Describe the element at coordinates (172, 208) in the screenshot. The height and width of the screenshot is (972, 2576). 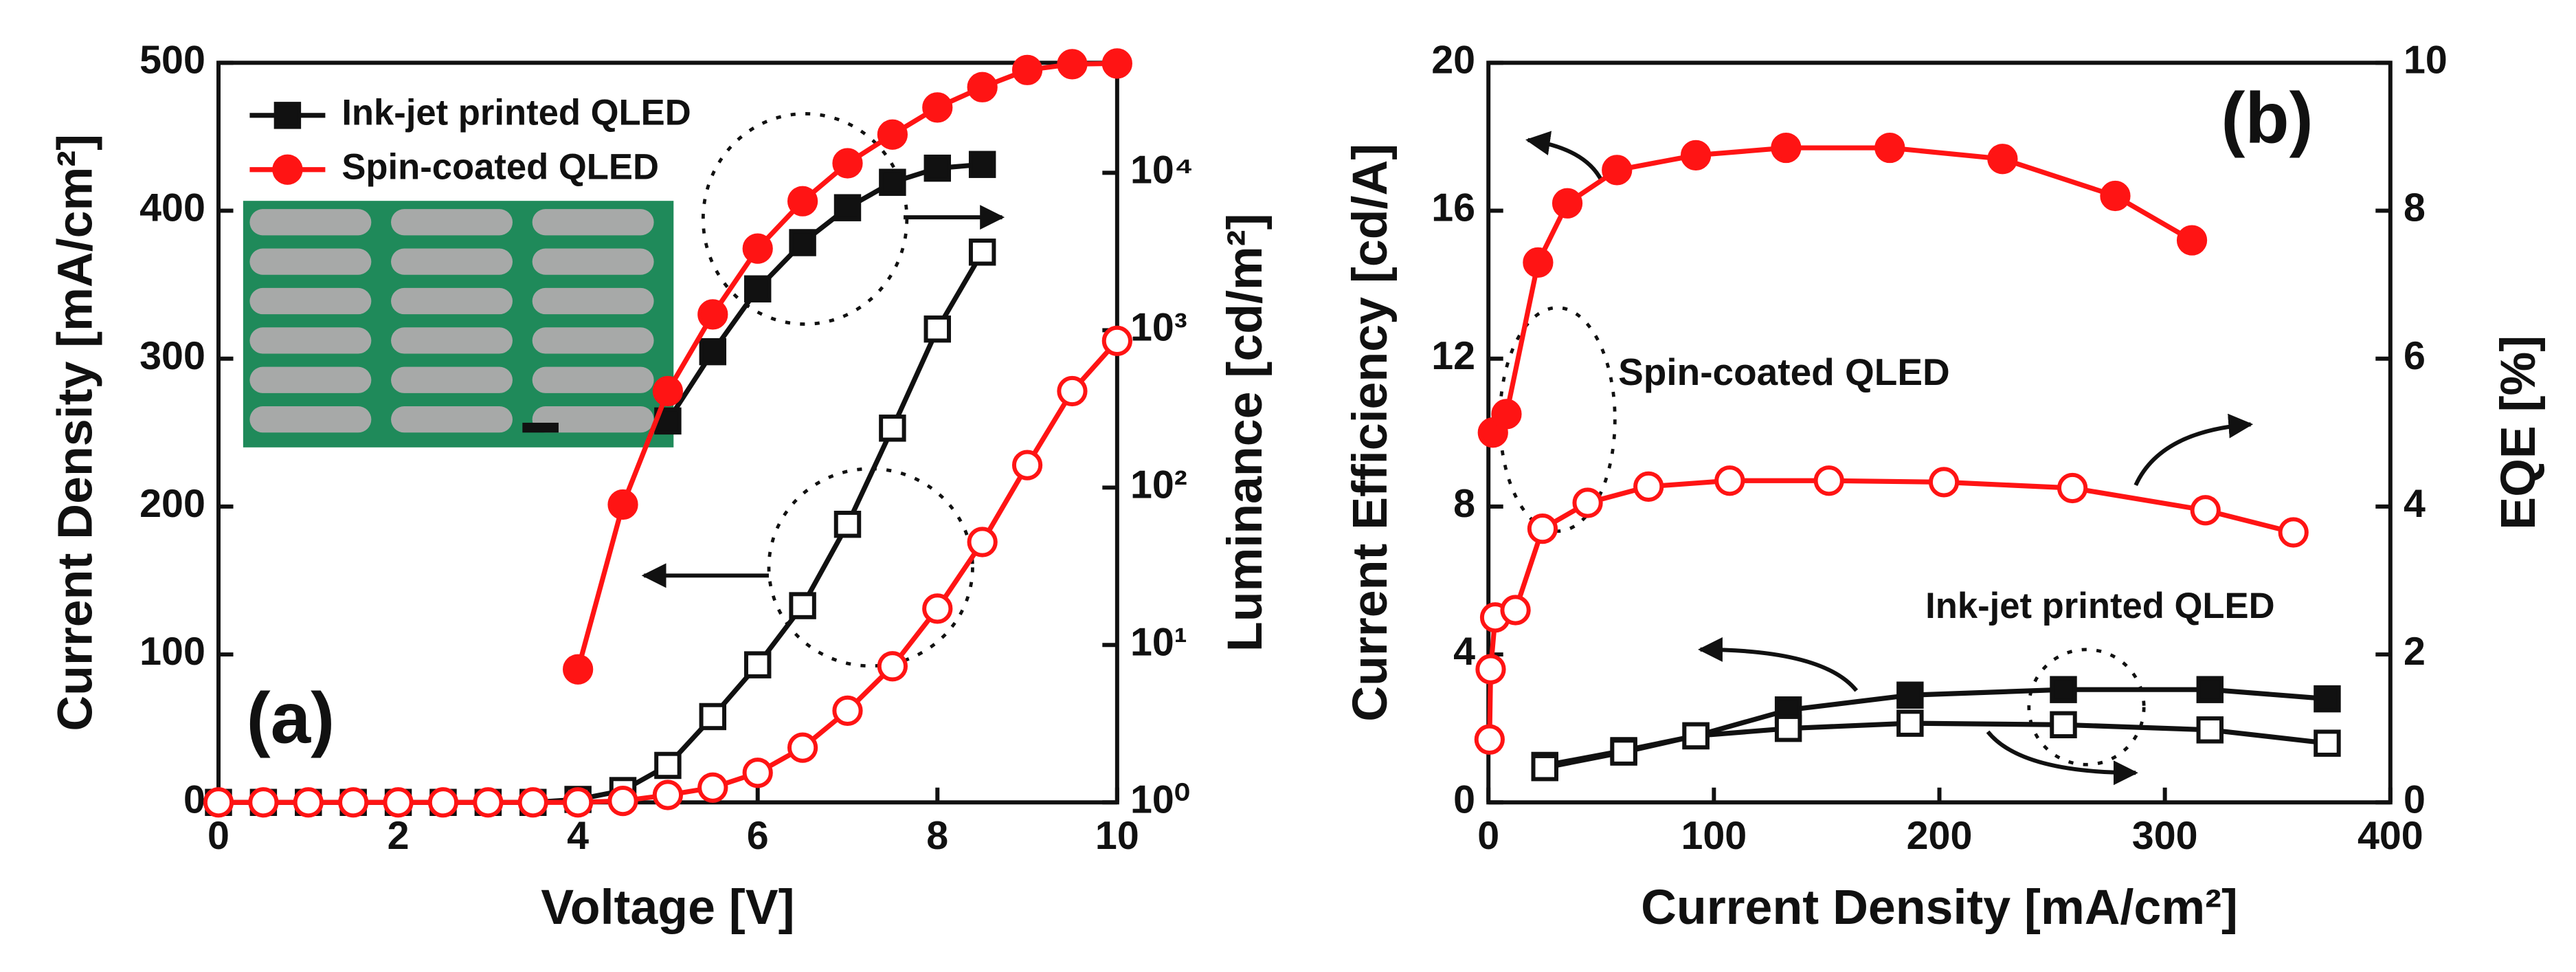
I see `y-tick-label: 400` at that location.